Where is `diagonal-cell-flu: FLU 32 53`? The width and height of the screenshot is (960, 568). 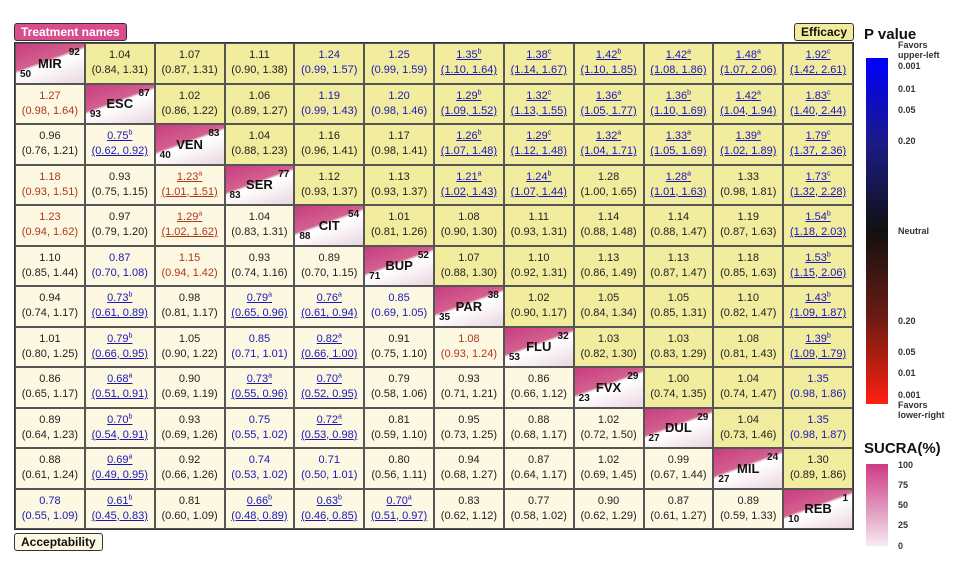 diagonal-cell-flu: FLU 32 53 is located at coordinates (538, 346).